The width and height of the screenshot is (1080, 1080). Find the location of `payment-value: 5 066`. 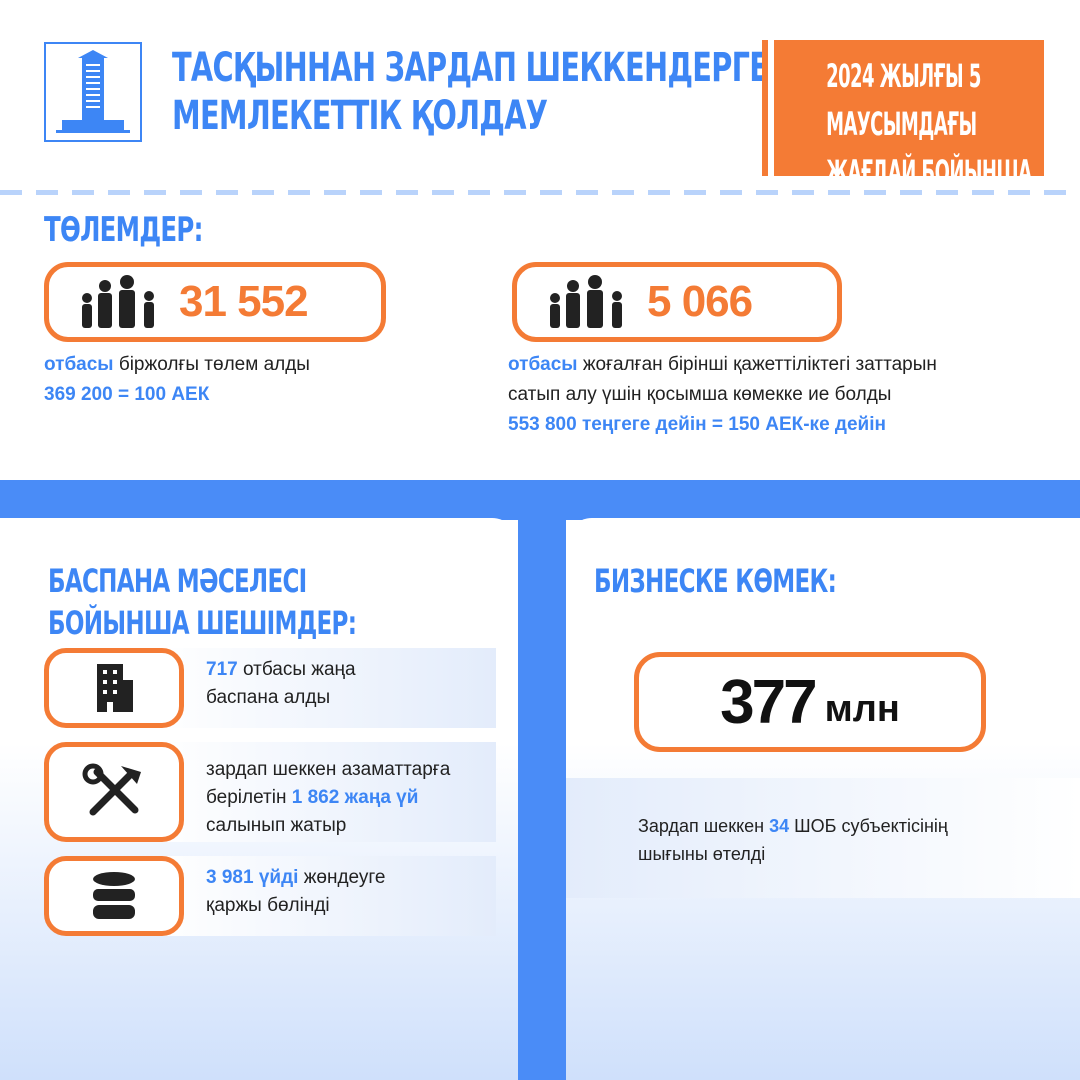

payment-value: 5 066 is located at coordinates (700, 301).